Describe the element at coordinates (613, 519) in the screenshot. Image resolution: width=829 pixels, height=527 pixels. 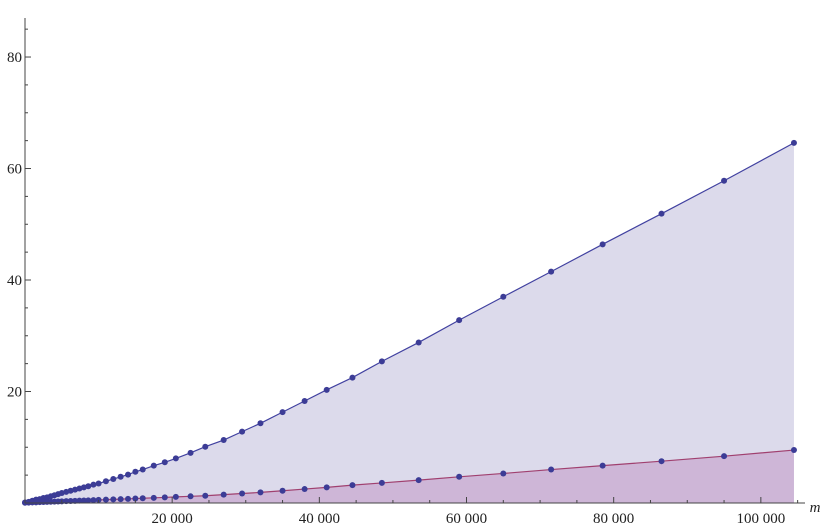
I see `x-tick-label: 80 000` at that location.